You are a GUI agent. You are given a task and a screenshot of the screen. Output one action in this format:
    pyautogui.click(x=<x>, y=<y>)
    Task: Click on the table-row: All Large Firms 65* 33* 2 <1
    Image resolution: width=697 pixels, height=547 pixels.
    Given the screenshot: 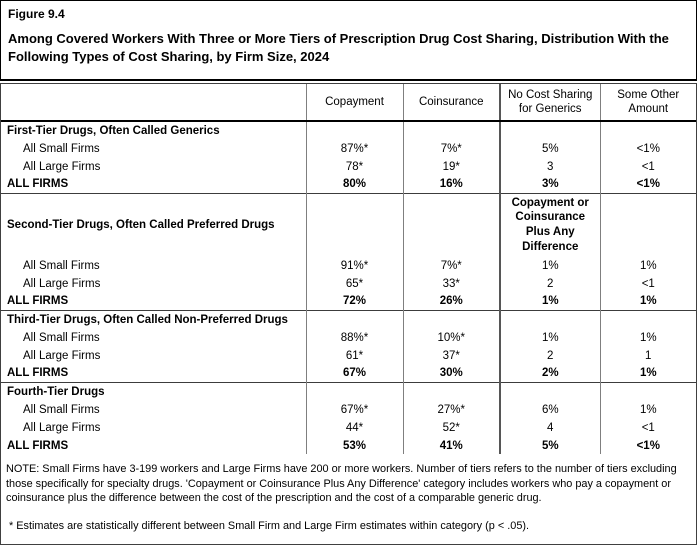 What is the action you would take?
    pyautogui.click(x=348, y=284)
    